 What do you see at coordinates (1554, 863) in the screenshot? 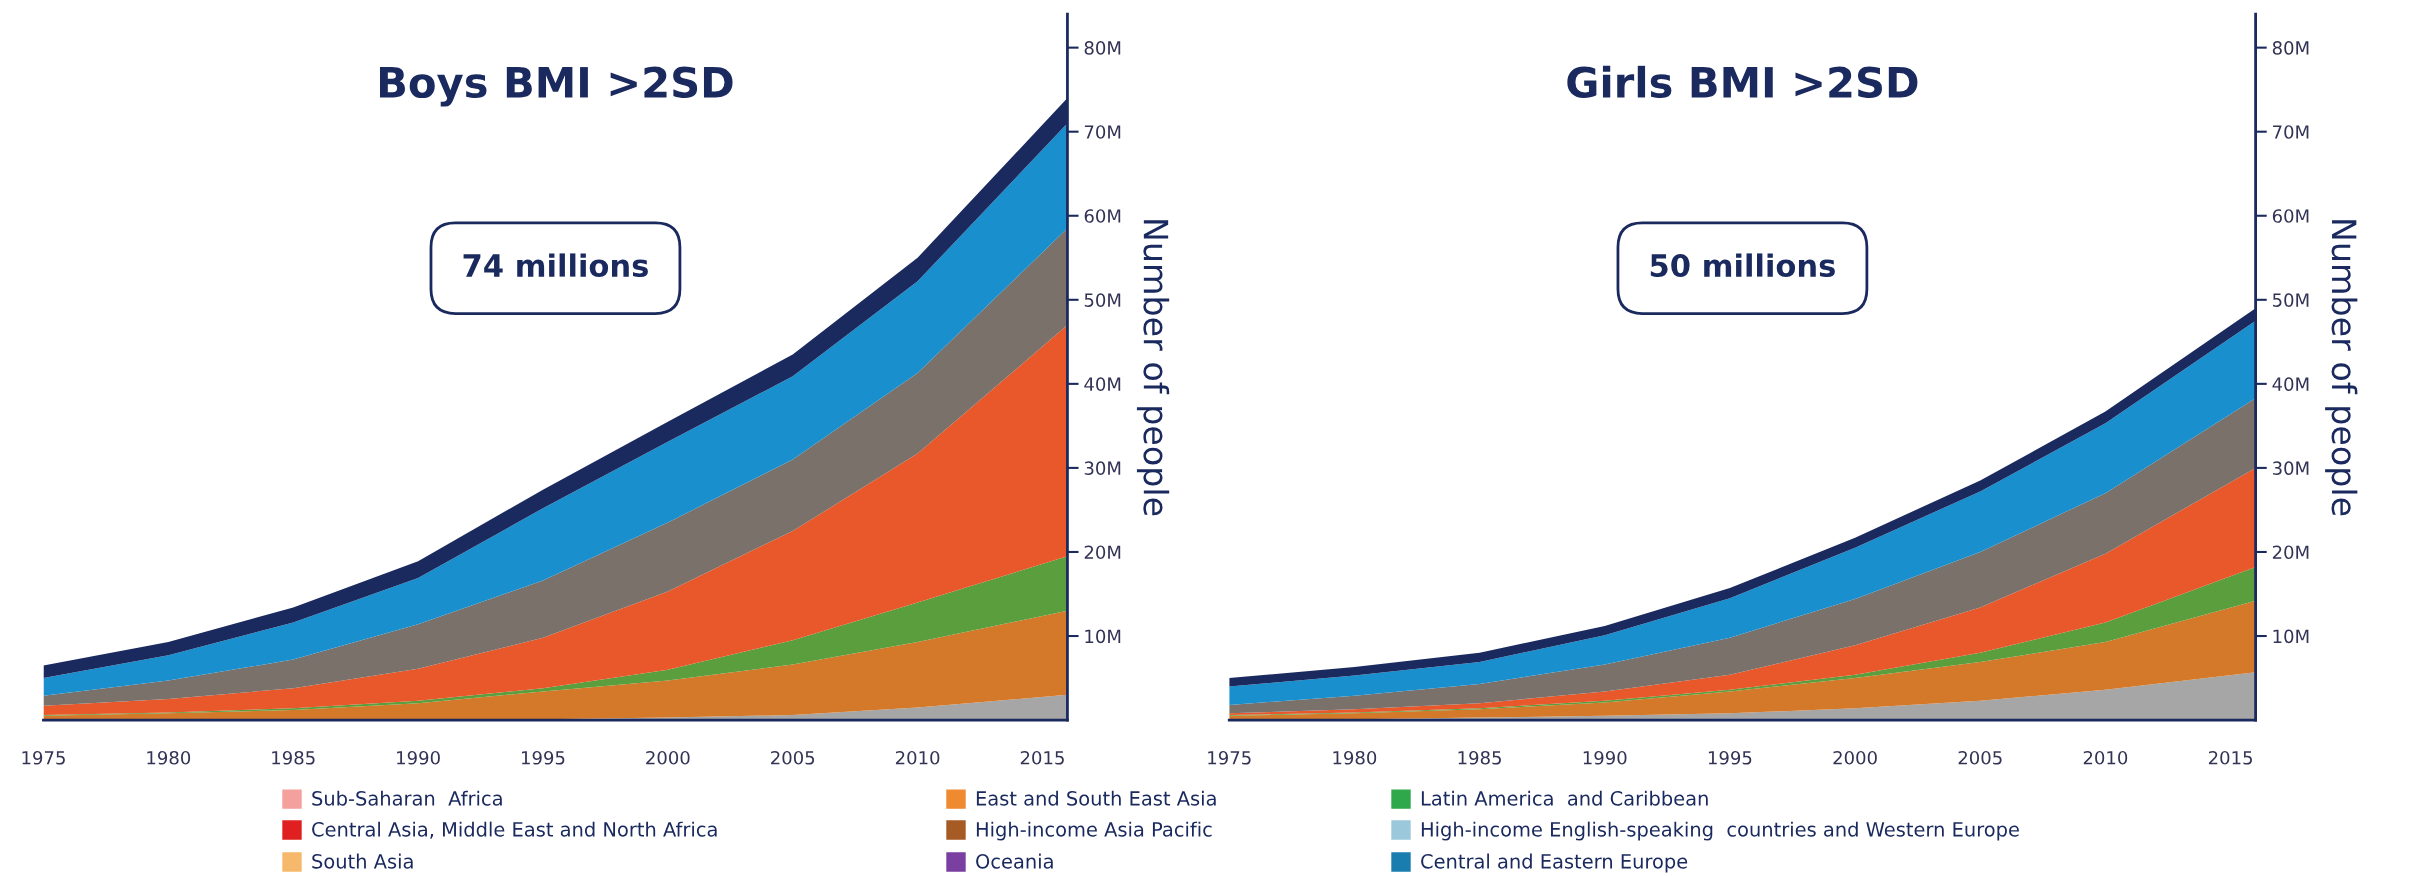
I see `category-label: Central and Eastern Europe` at bounding box center [1554, 863].